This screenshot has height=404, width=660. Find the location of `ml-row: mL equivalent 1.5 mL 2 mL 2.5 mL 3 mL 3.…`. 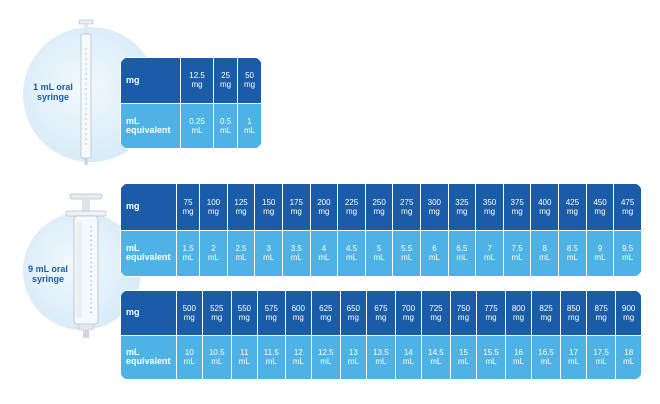

ml-row: mL equivalent 1.5 mL 2 mL 2.5 mL 3 mL 3.… is located at coordinates (381, 253).